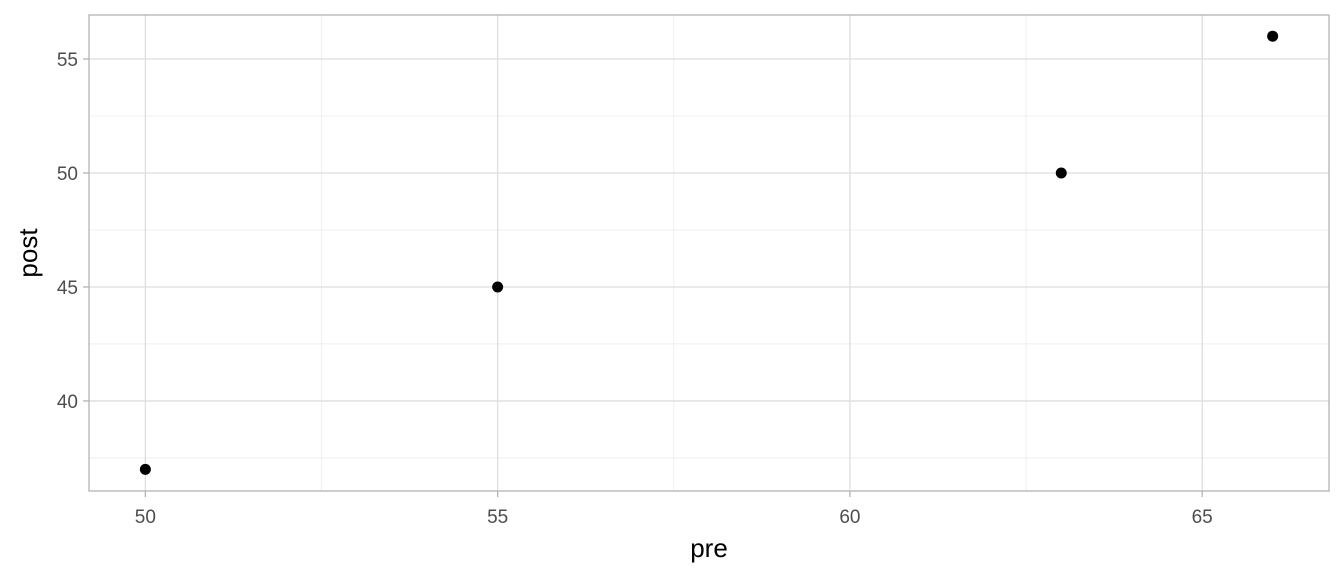 The image size is (1344, 581). Describe the element at coordinates (709, 548) in the screenshot. I see `x-axis-label: pre` at that location.